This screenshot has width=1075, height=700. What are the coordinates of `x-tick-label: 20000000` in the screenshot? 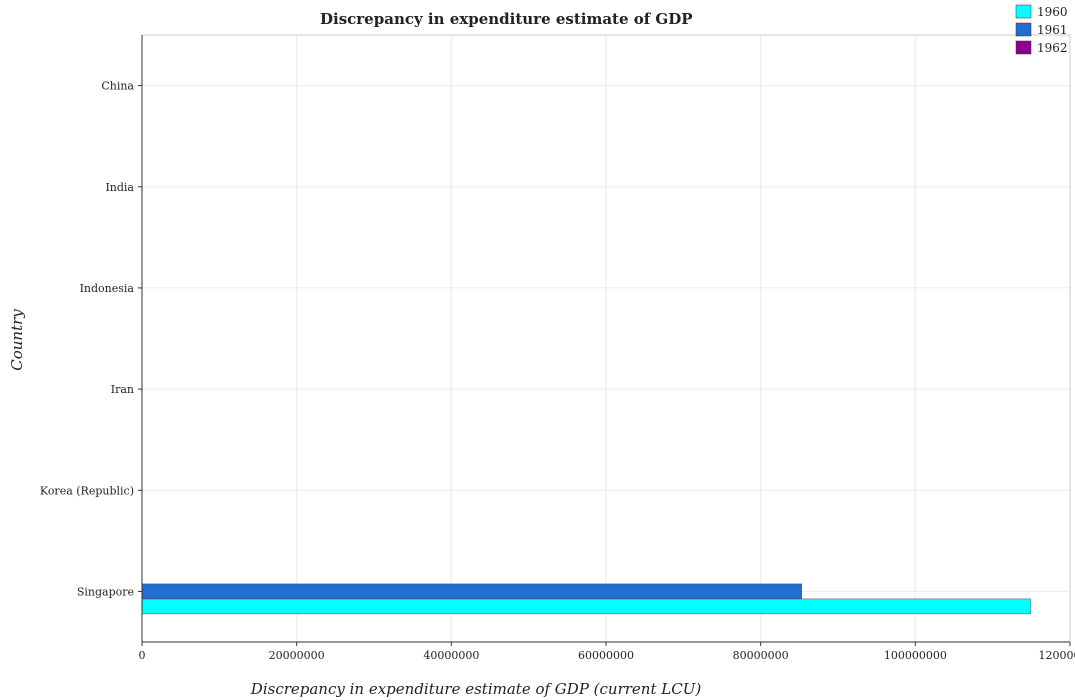 It's located at (297, 655).